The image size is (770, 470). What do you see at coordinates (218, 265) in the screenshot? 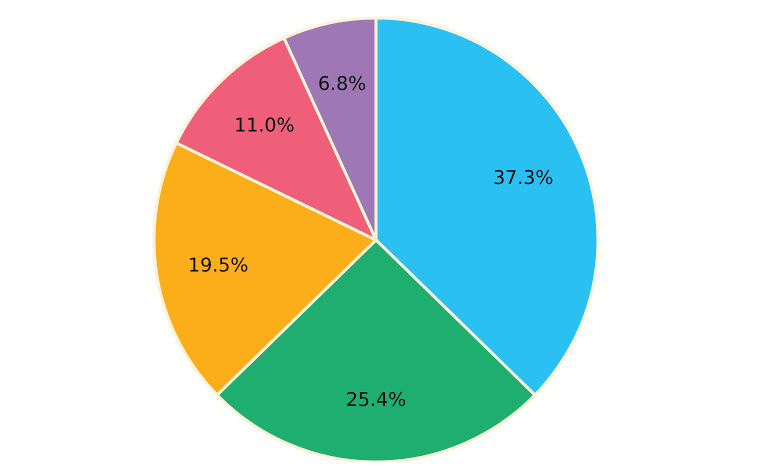
I see `data-label: 19.5%` at bounding box center [218, 265].